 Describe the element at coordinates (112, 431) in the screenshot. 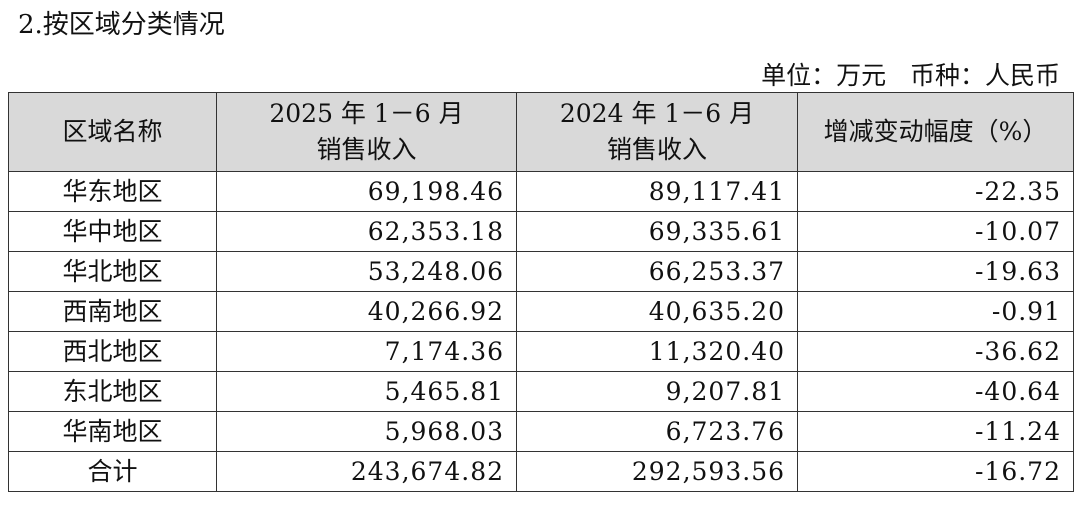

I see `region-name: 华南地区` at that location.